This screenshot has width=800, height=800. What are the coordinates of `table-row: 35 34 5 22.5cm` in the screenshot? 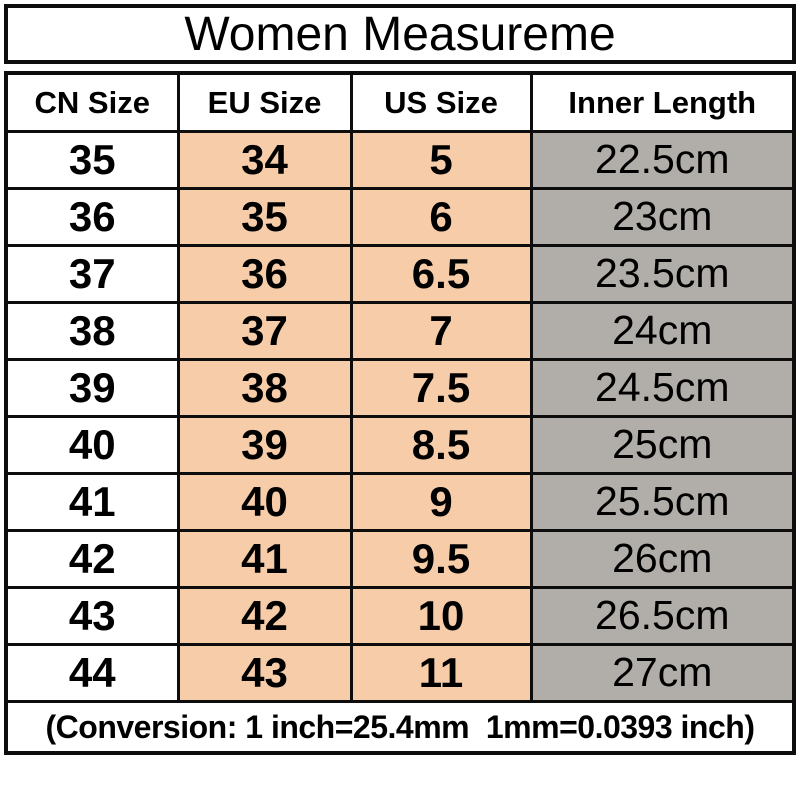 It's located at (400, 159).